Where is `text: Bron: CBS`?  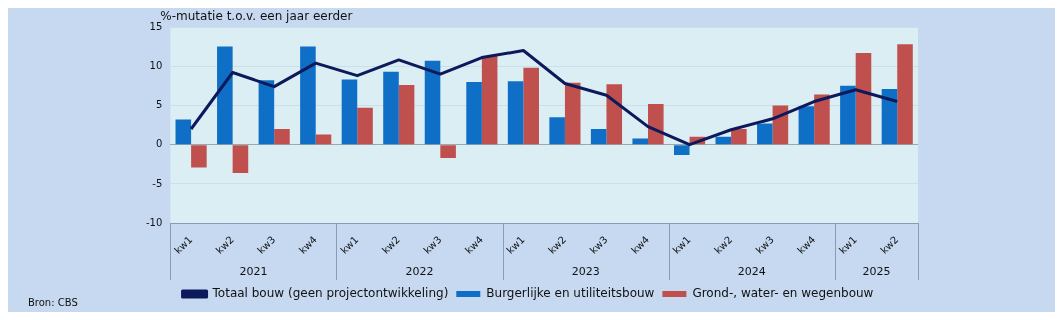 text: Bron: CBS is located at coordinates (53, 302).